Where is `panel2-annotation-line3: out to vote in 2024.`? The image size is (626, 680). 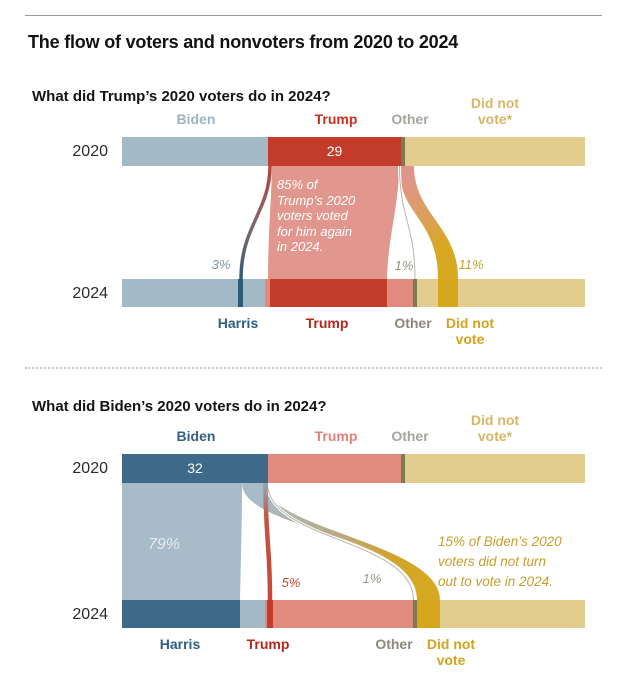 panel2-annotation-line3: out to vote in 2024. is located at coordinates (495, 581).